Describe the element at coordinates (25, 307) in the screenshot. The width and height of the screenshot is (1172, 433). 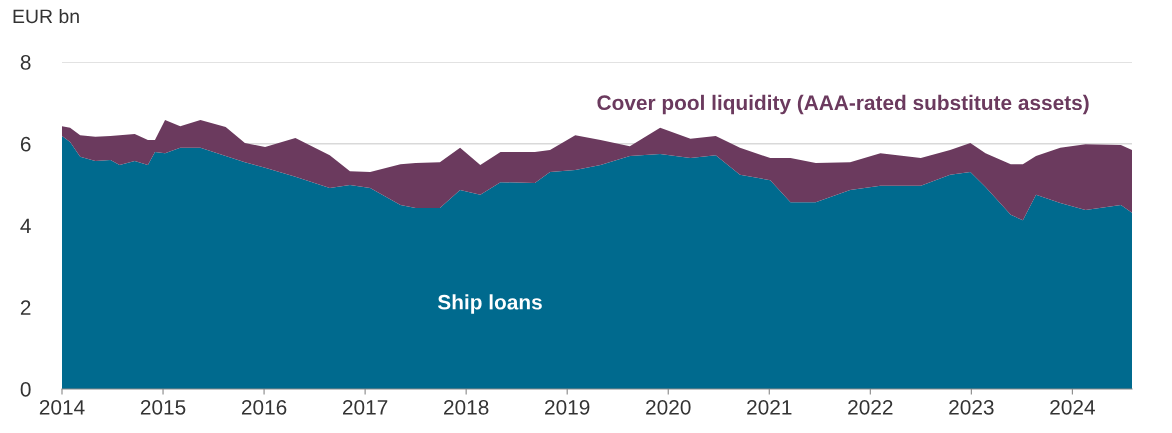
I see `y-tick-label: 2` at that location.